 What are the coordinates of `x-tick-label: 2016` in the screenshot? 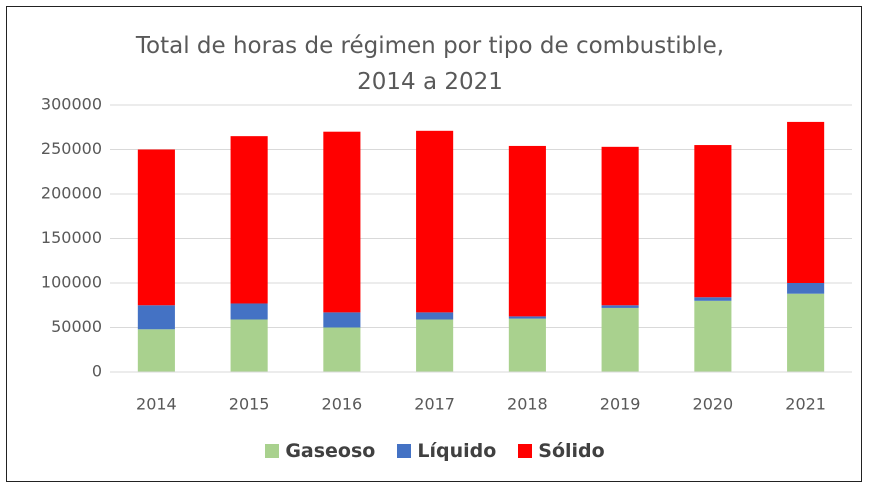 It's located at (342, 404).